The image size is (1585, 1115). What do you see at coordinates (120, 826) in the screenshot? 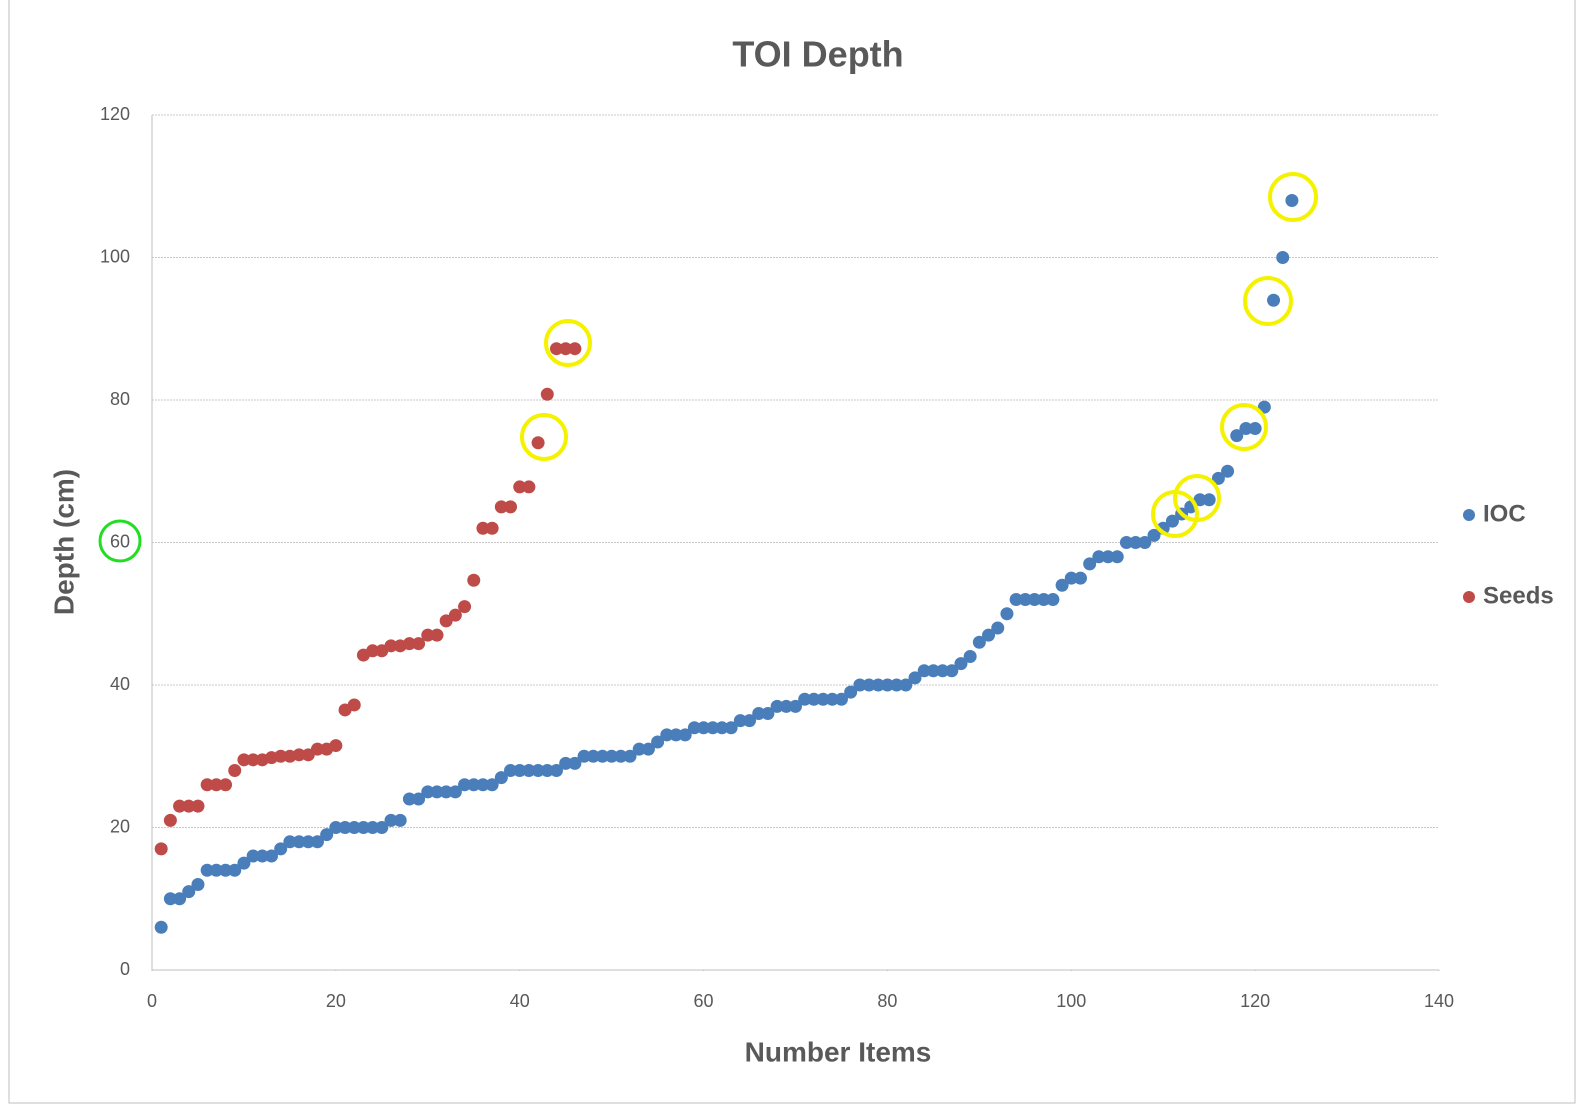
I see `y-tick-label: 20` at bounding box center [120, 826].